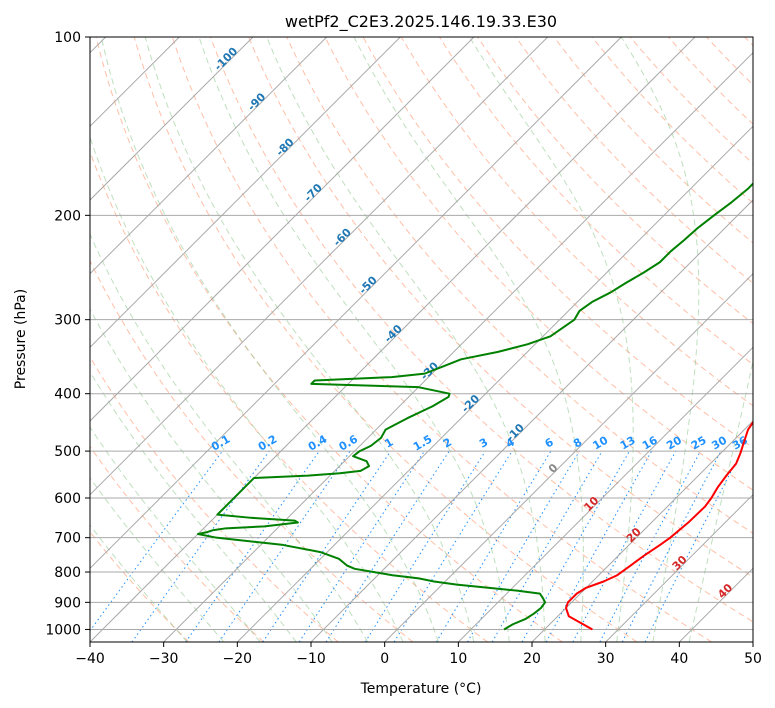 The width and height of the screenshot is (775, 708). What do you see at coordinates (421, 22) in the screenshot?
I see `chart-title: wetPf2_C2E3.2025.146.19.33.E30` at bounding box center [421, 22].